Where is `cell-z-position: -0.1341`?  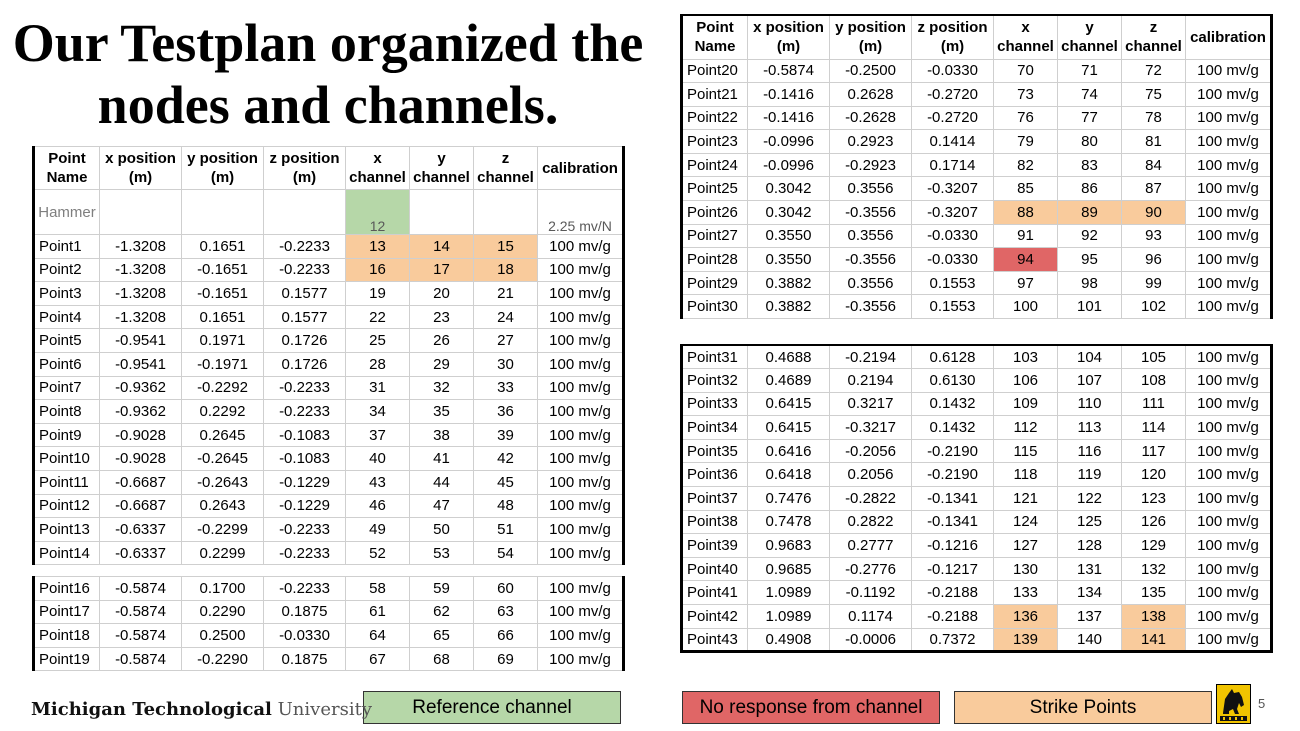
cell-z-position: -0.1341 is located at coordinates (952, 522).